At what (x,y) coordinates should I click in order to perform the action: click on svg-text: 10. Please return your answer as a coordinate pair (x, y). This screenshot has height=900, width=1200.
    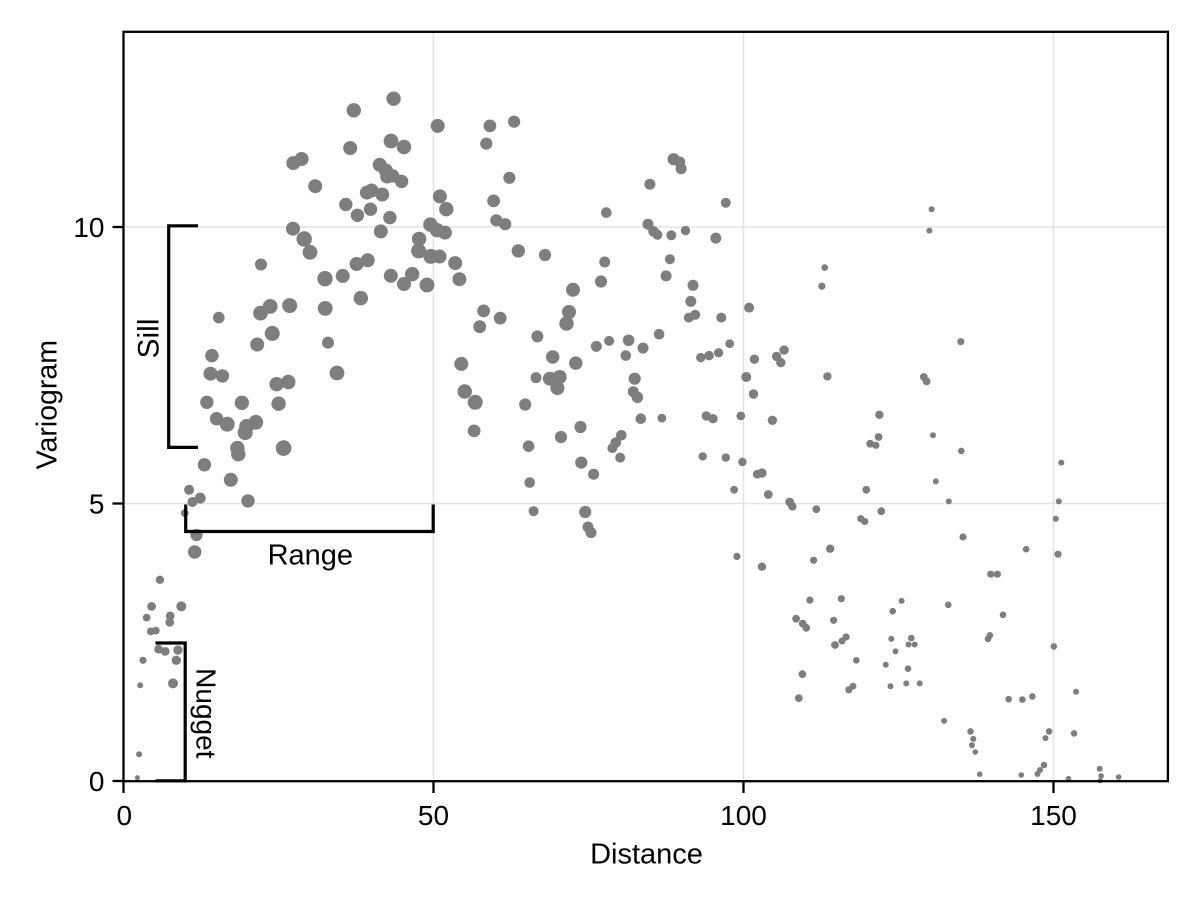
    Looking at the image, I should click on (88, 227).